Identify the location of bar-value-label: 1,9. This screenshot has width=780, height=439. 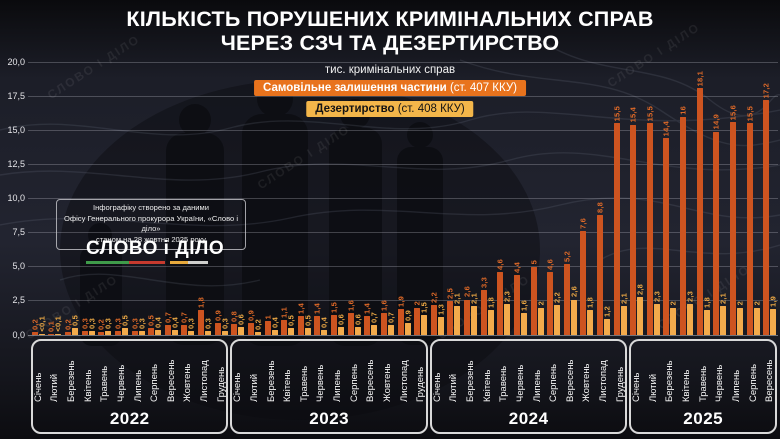
(773, 302).